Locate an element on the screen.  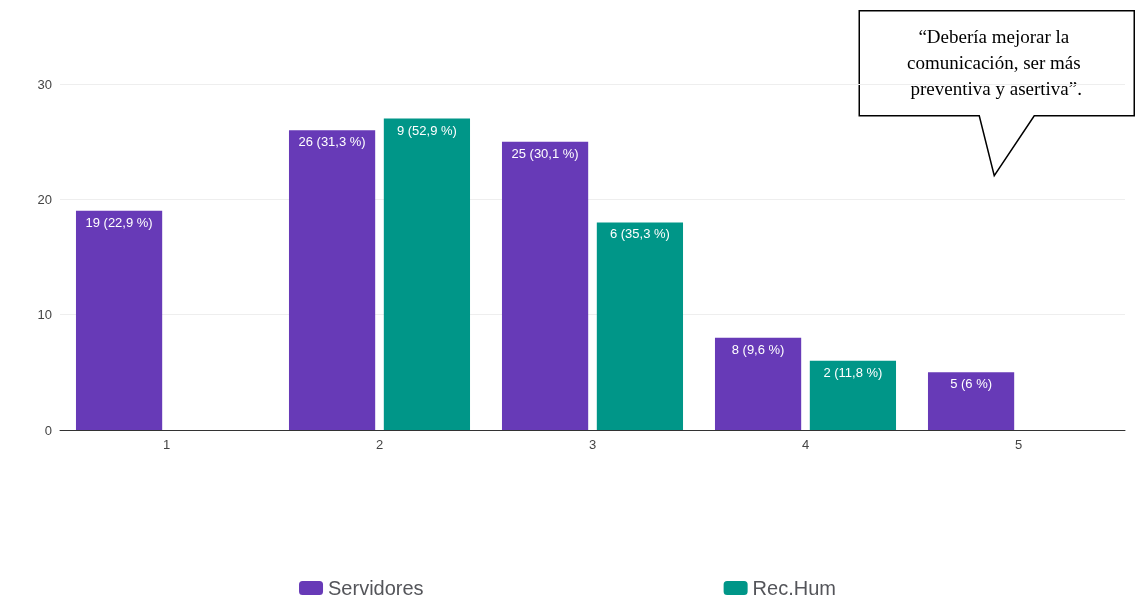
x-tick-label: 5 is located at coordinates (1018, 444).